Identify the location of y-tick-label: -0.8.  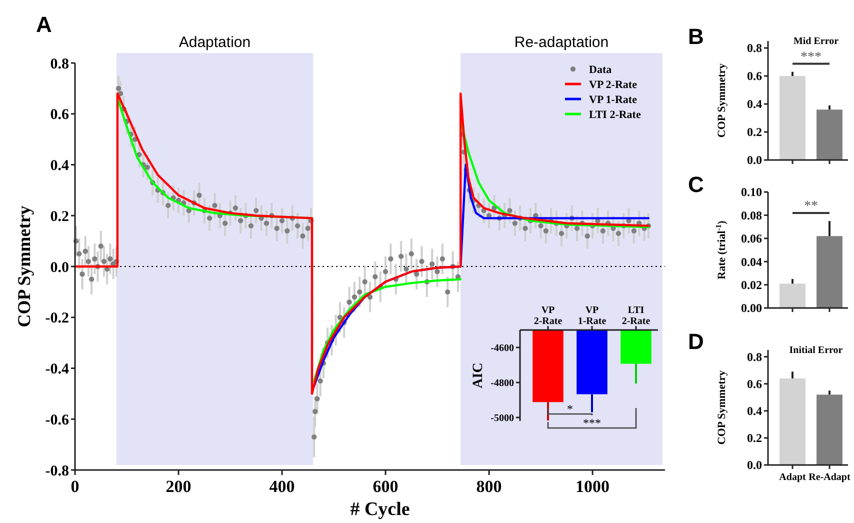
(57, 471).